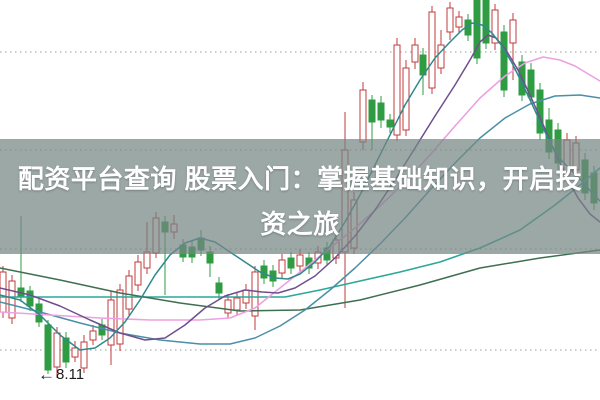 This screenshot has width=600, height=400. I want to click on low-price-annotation: ← 8.11, so click(61, 374).